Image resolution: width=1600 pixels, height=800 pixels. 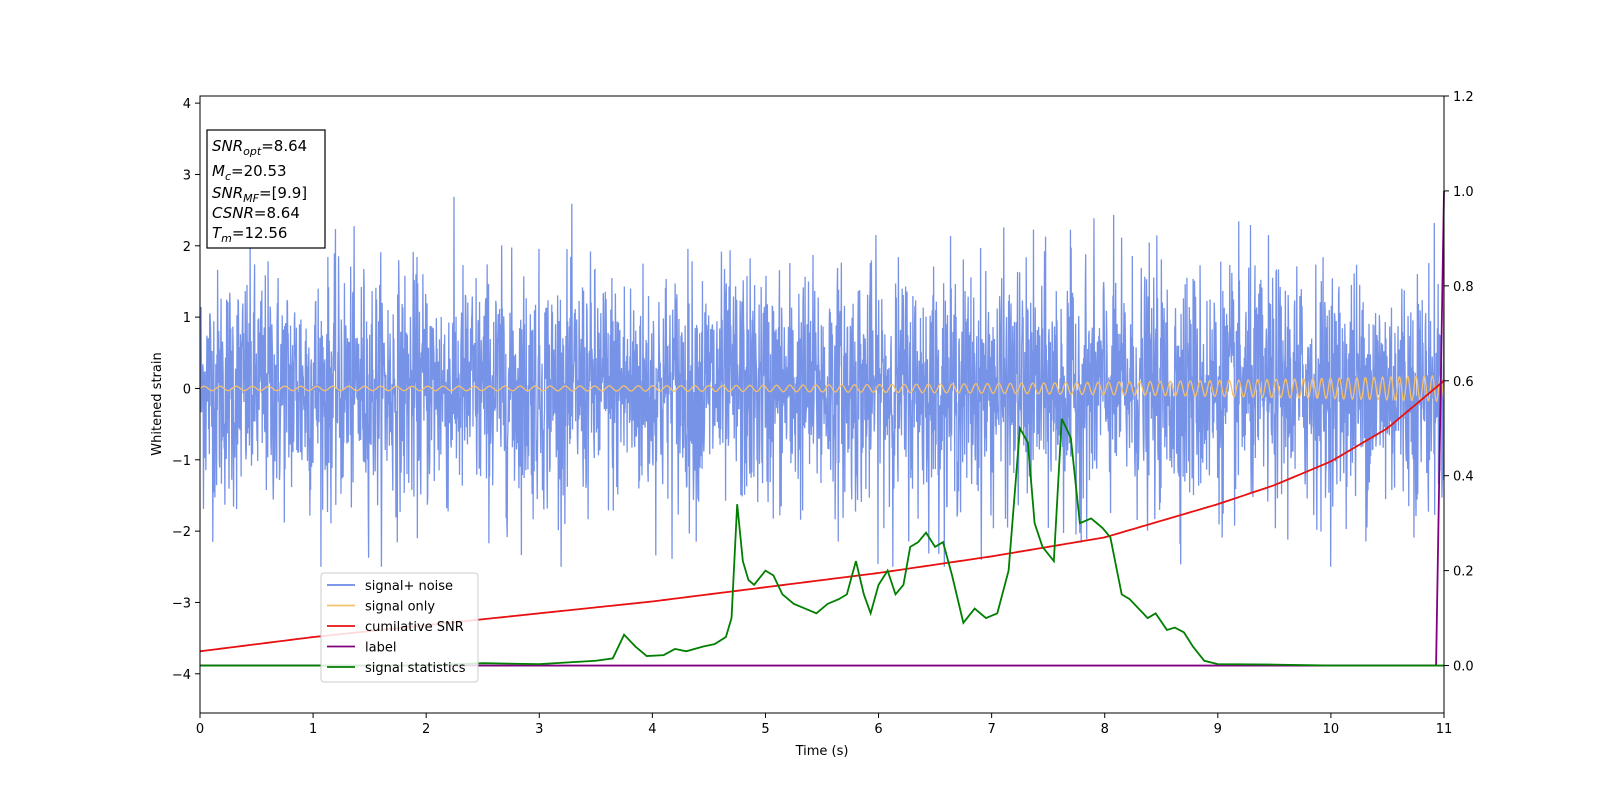 I want to click on y-tick-label: −1, so click(x=181, y=461).